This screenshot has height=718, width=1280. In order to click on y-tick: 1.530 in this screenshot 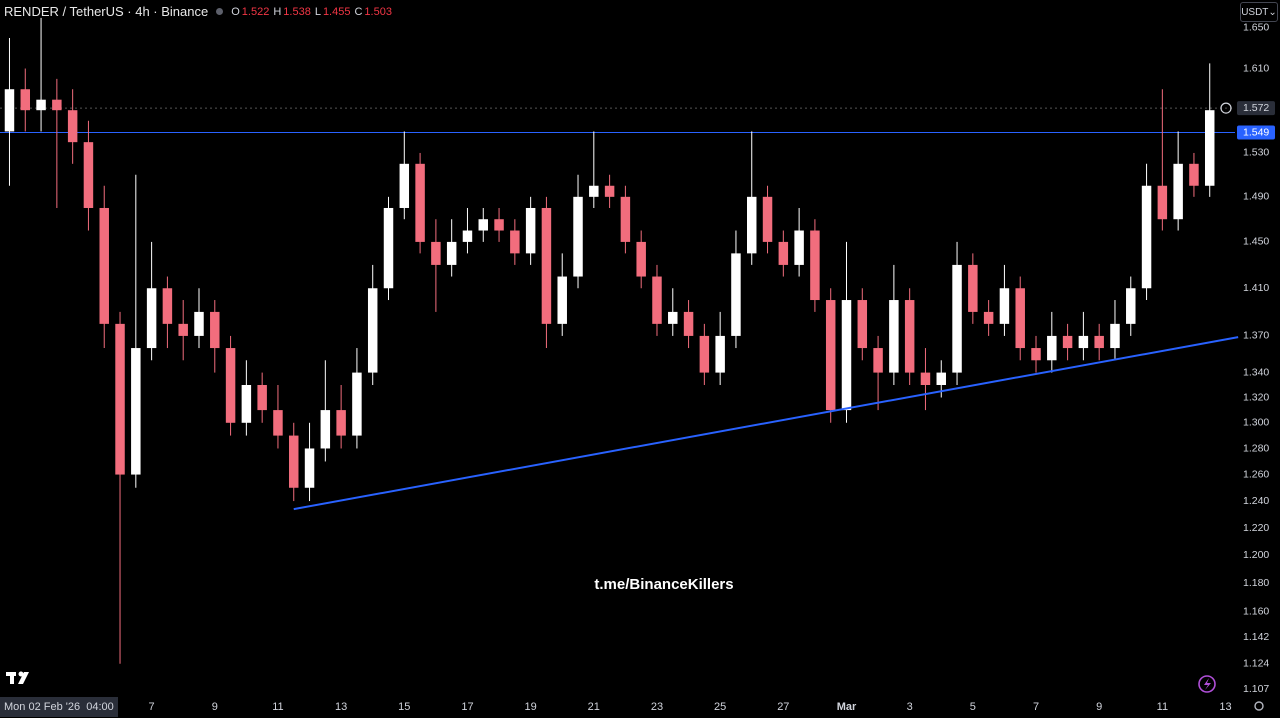, I will do `click(1256, 153)`.